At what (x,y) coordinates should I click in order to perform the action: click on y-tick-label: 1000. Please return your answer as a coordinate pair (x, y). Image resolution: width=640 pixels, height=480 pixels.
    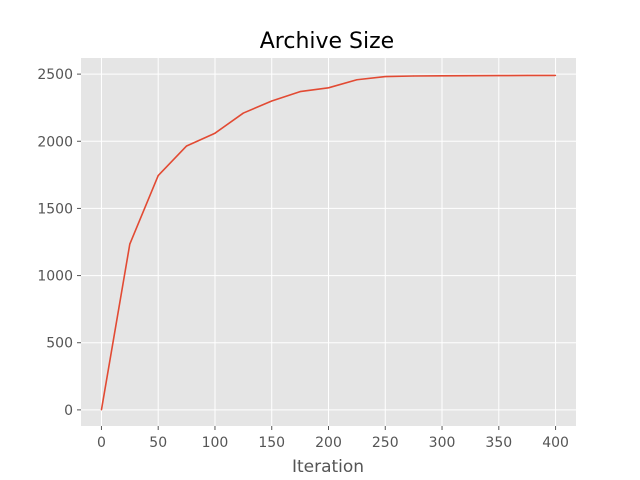
    Looking at the image, I should click on (55, 277).